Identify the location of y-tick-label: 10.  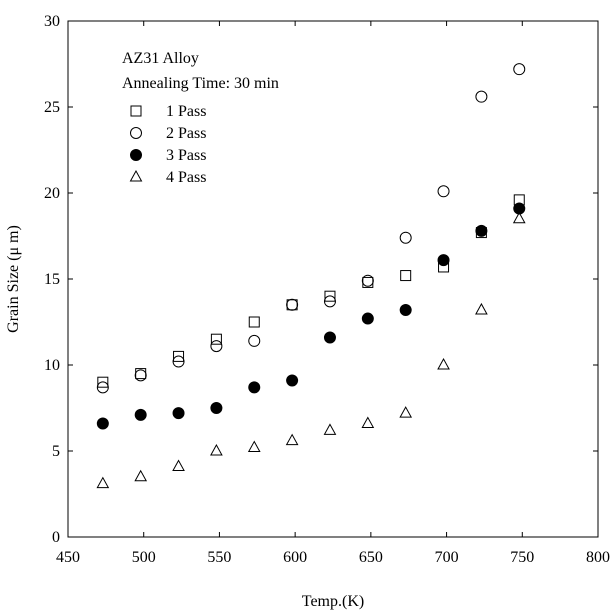
(52, 365).